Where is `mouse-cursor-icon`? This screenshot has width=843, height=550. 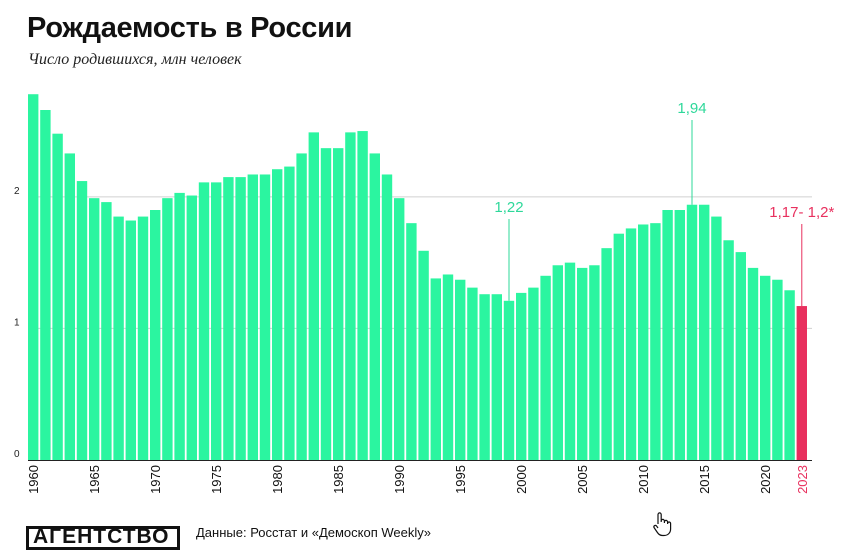 mouse-cursor-icon is located at coordinates (662, 524).